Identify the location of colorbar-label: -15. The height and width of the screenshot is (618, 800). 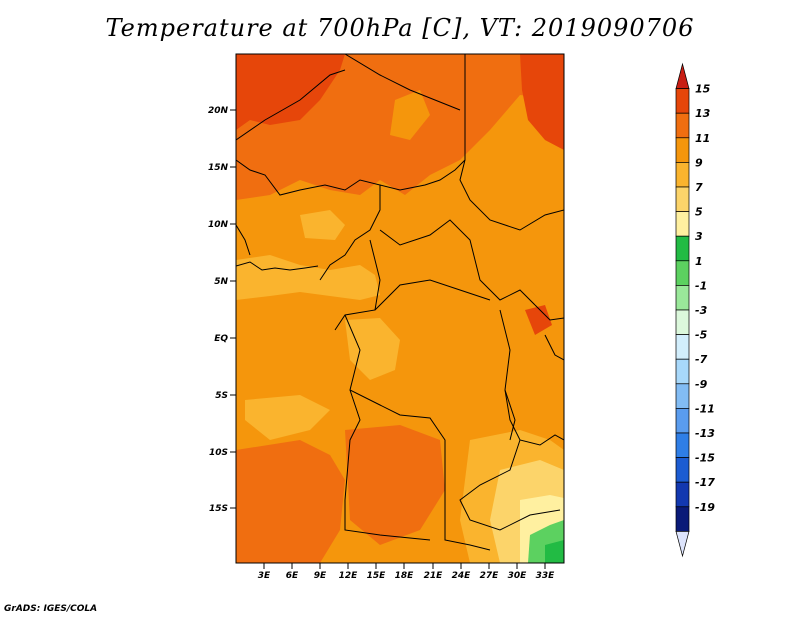
(705, 458).